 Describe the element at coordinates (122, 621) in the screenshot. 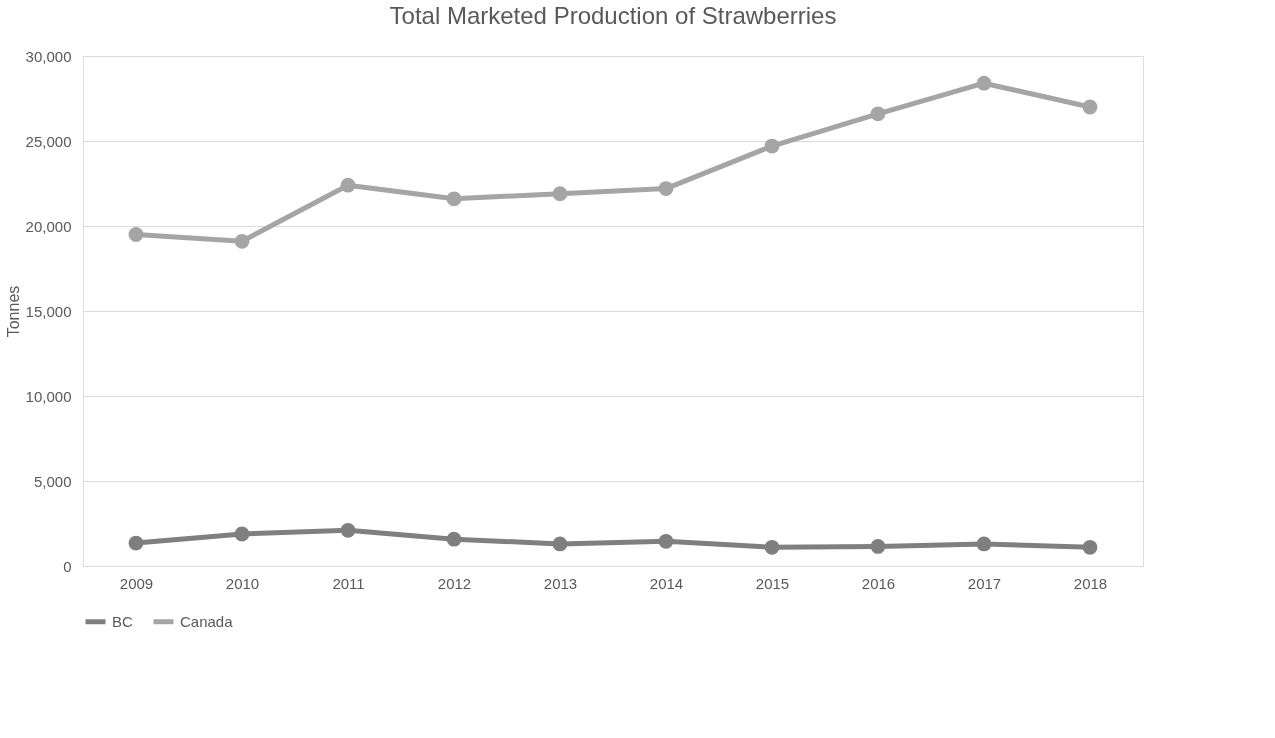

I see `legend-label: BC` at that location.